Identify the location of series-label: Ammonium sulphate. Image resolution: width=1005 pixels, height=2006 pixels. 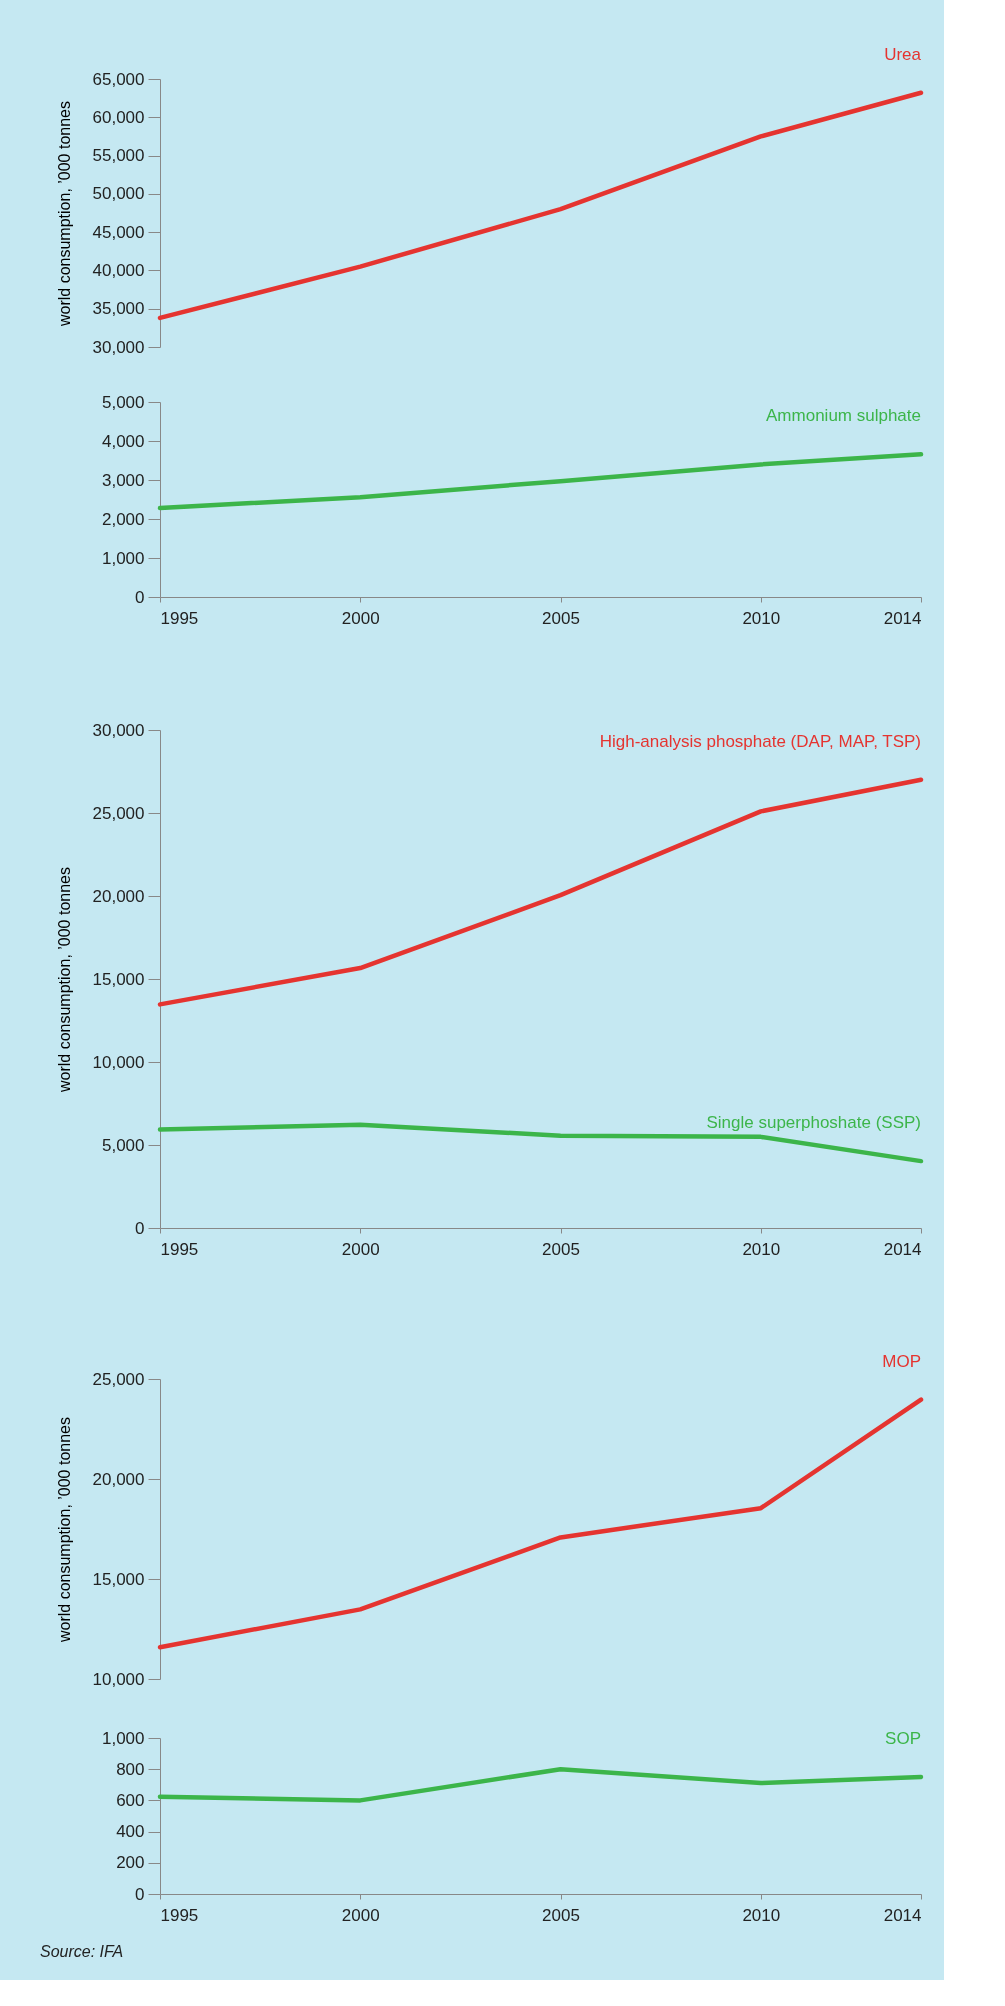
(843, 416).